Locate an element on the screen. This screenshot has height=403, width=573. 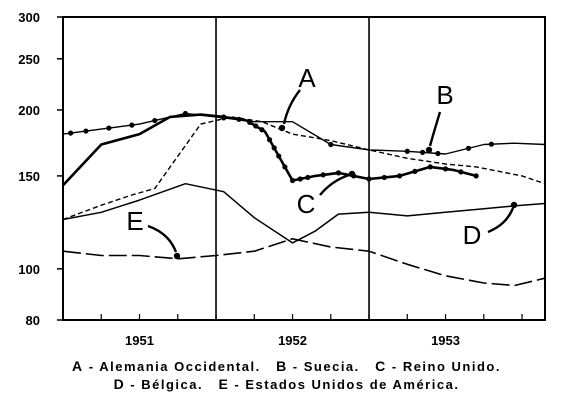
callout-D: D is located at coordinates (490, 225).